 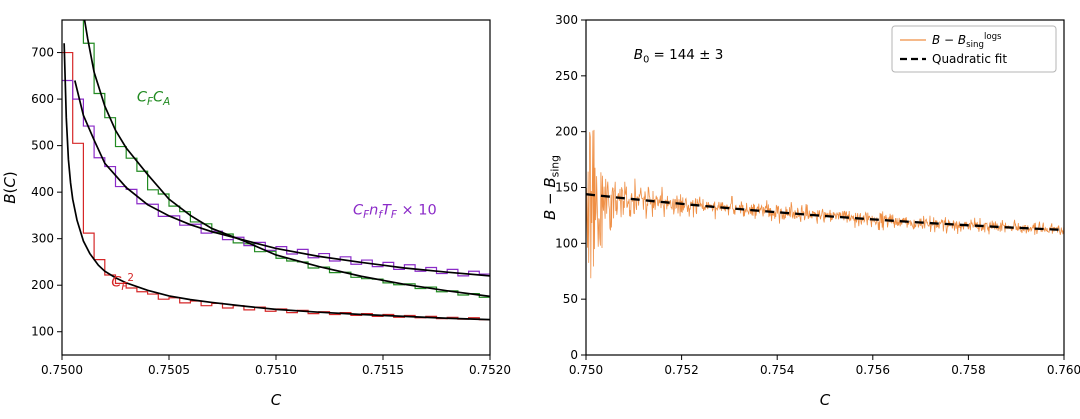 I want to click on x-tick-label: 0.7520, so click(x=490, y=370).